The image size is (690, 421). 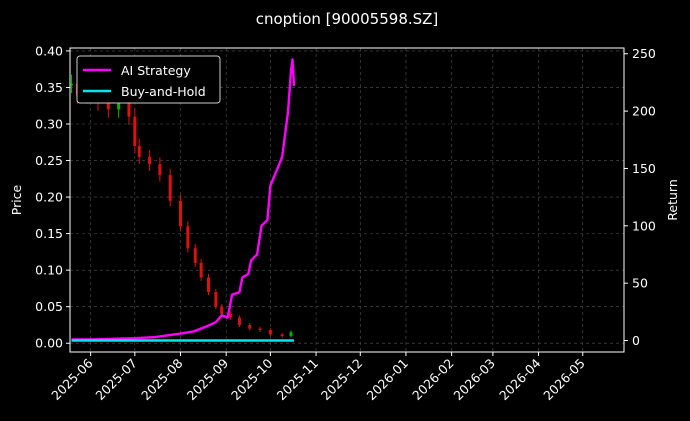 I want to click on right-tick-label: 250, so click(x=644, y=53).